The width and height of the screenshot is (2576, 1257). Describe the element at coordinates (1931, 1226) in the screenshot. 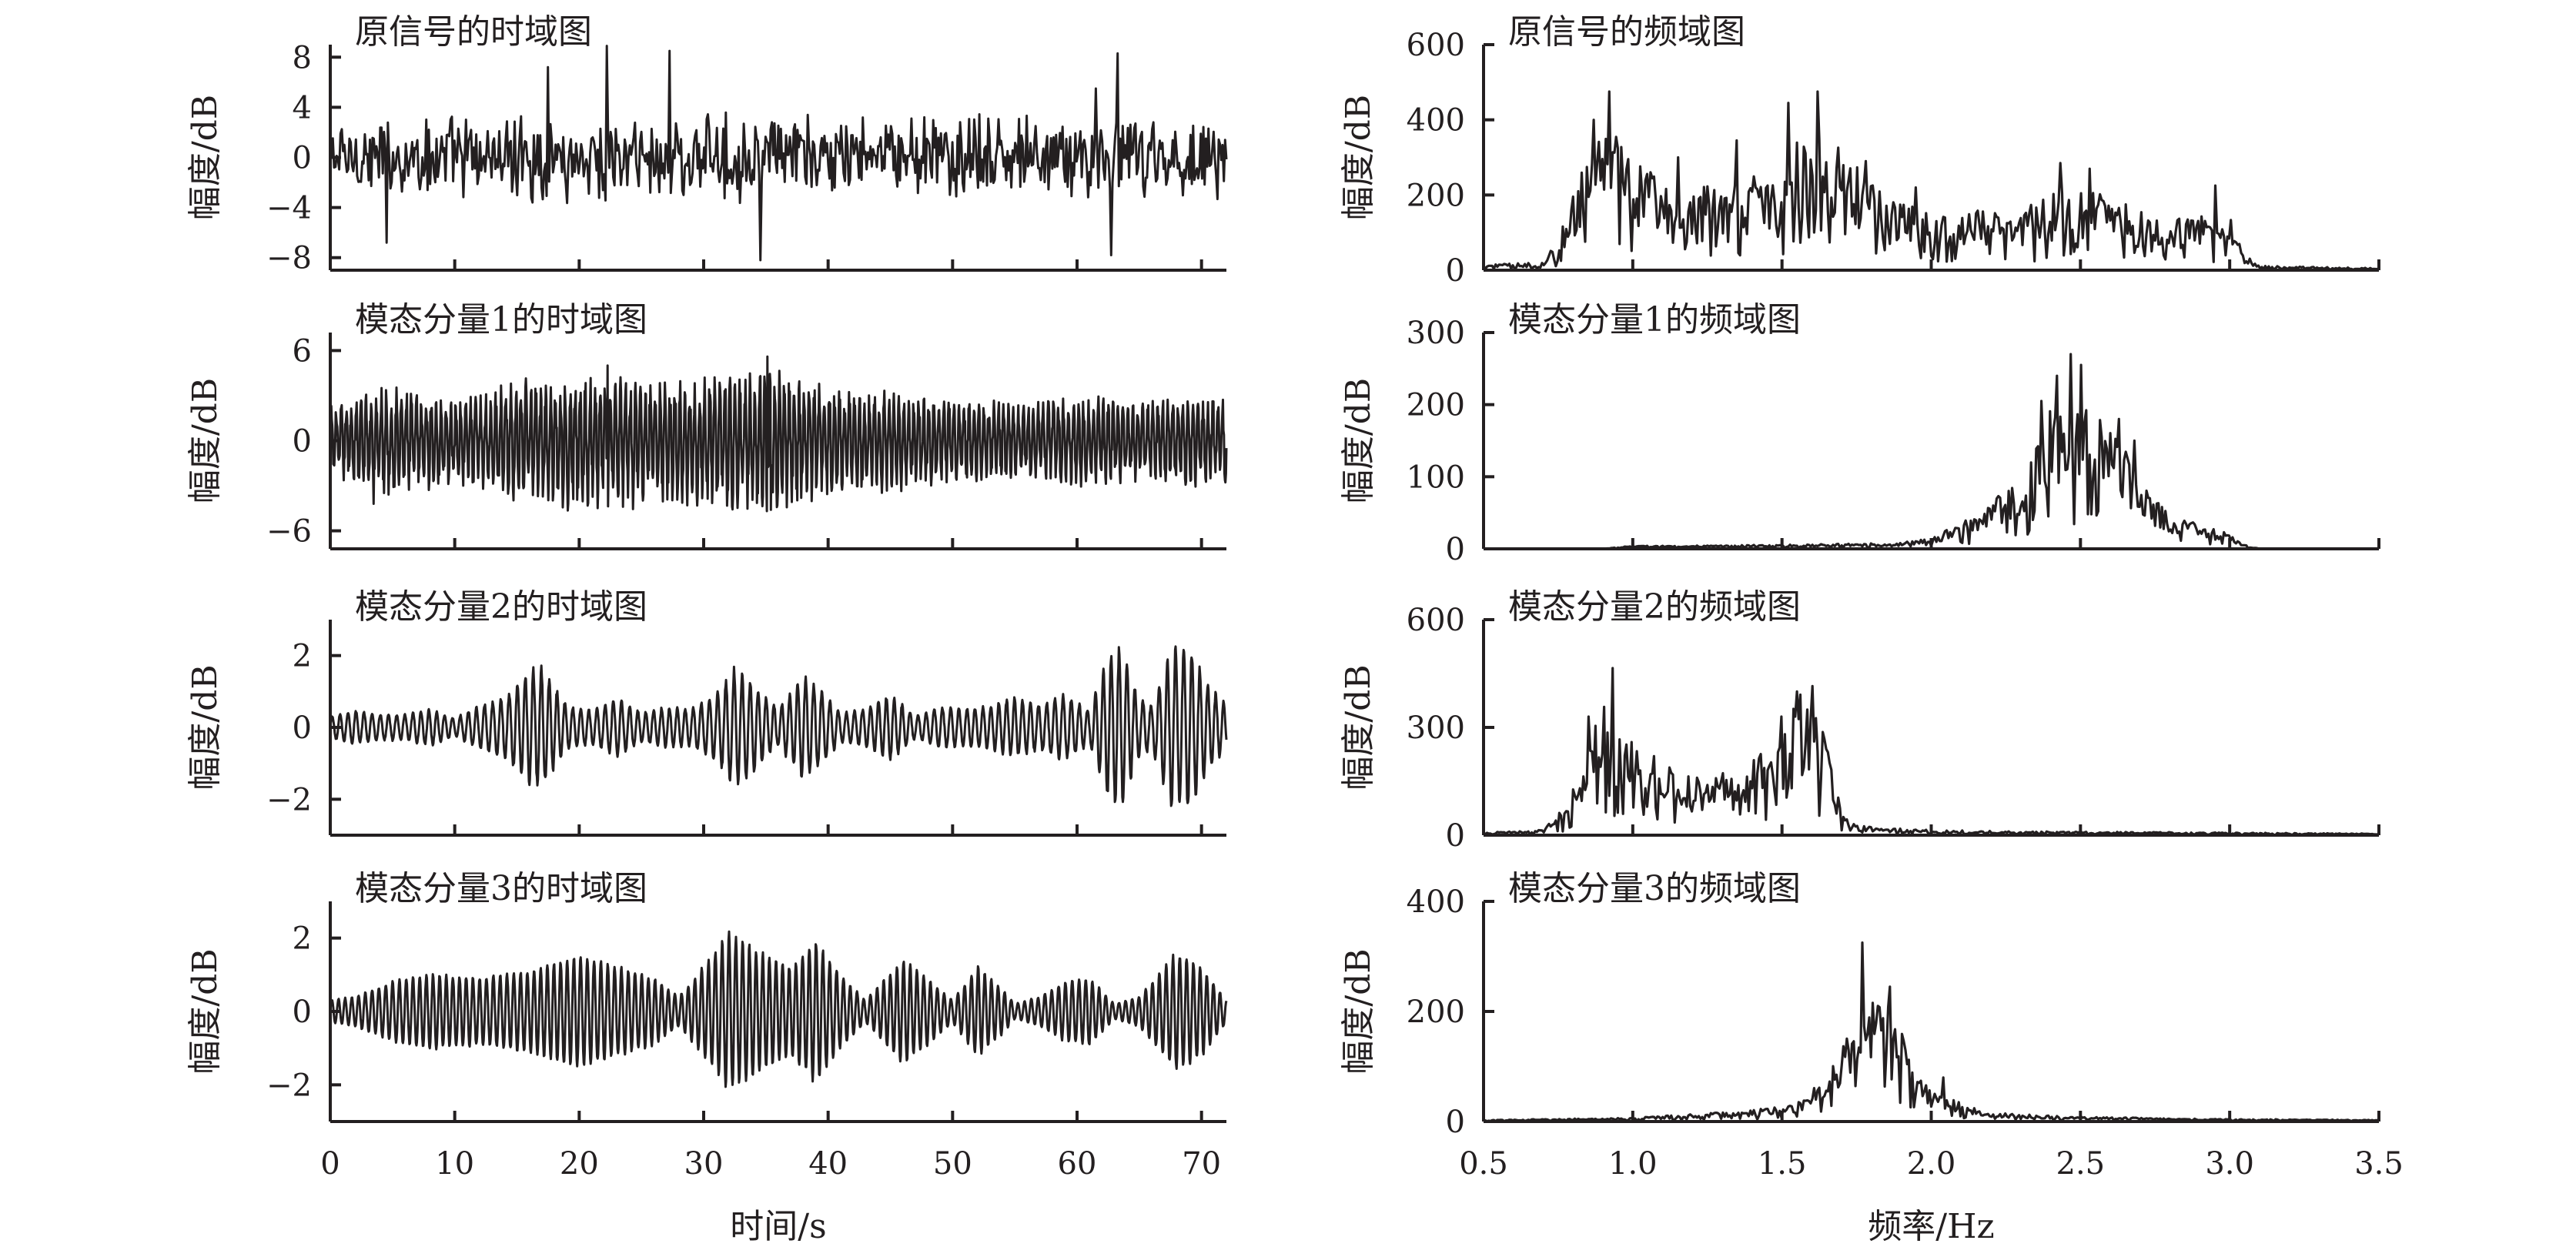

I see `x-axis-label: 频率/Hz` at that location.